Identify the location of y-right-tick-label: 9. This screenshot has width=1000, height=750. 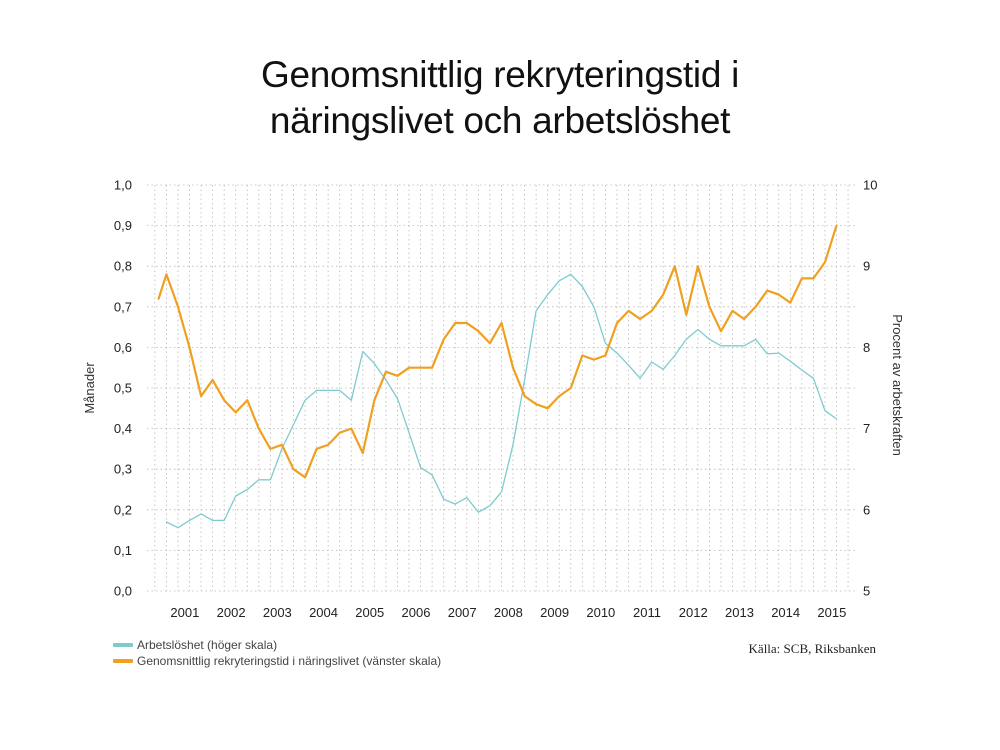
(866, 266).